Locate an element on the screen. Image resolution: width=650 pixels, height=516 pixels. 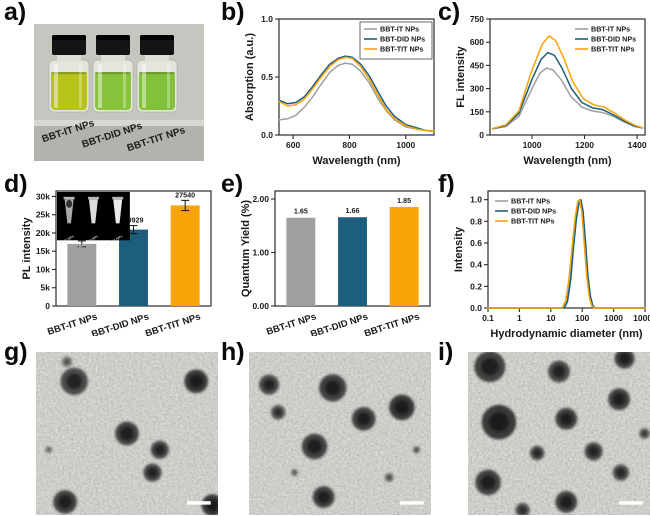
svg-text: 0.6 is located at coordinates (476, 243).